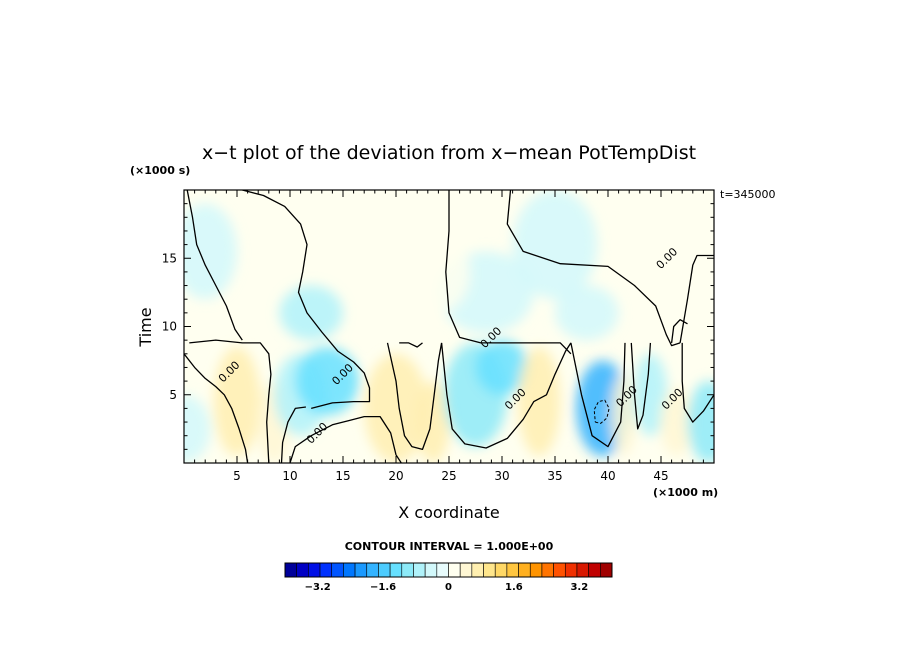 Image resolution: width=904 pixels, height=654 pixels. Describe the element at coordinates (342, 476) in the screenshot. I see `x-tick-label: 15` at that location.